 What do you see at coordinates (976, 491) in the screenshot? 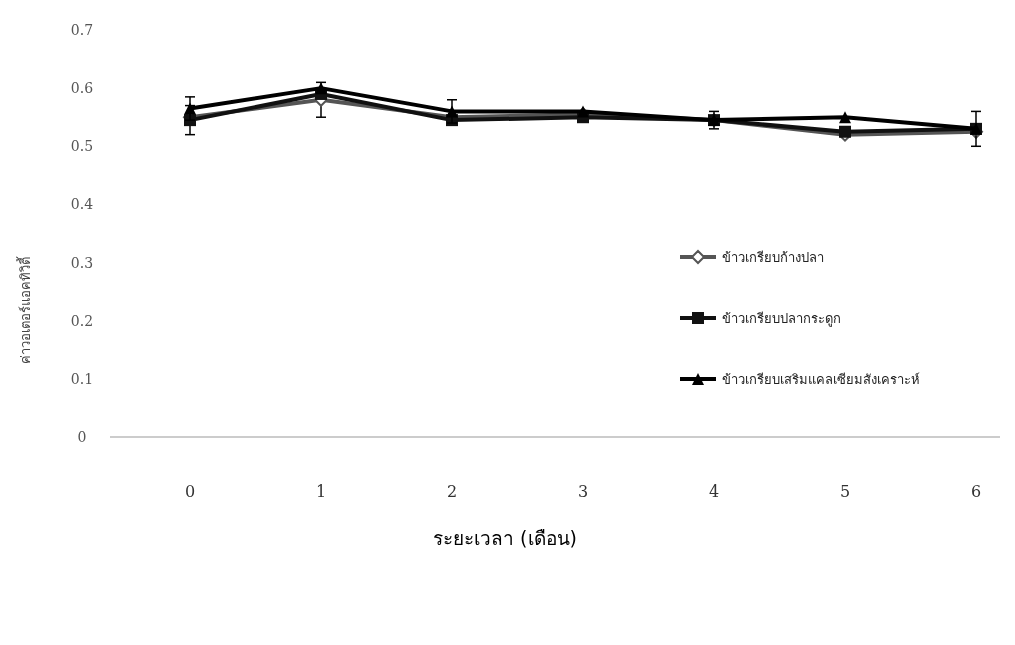
I see `x-tick-label: 6` at bounding box center [976, 491].